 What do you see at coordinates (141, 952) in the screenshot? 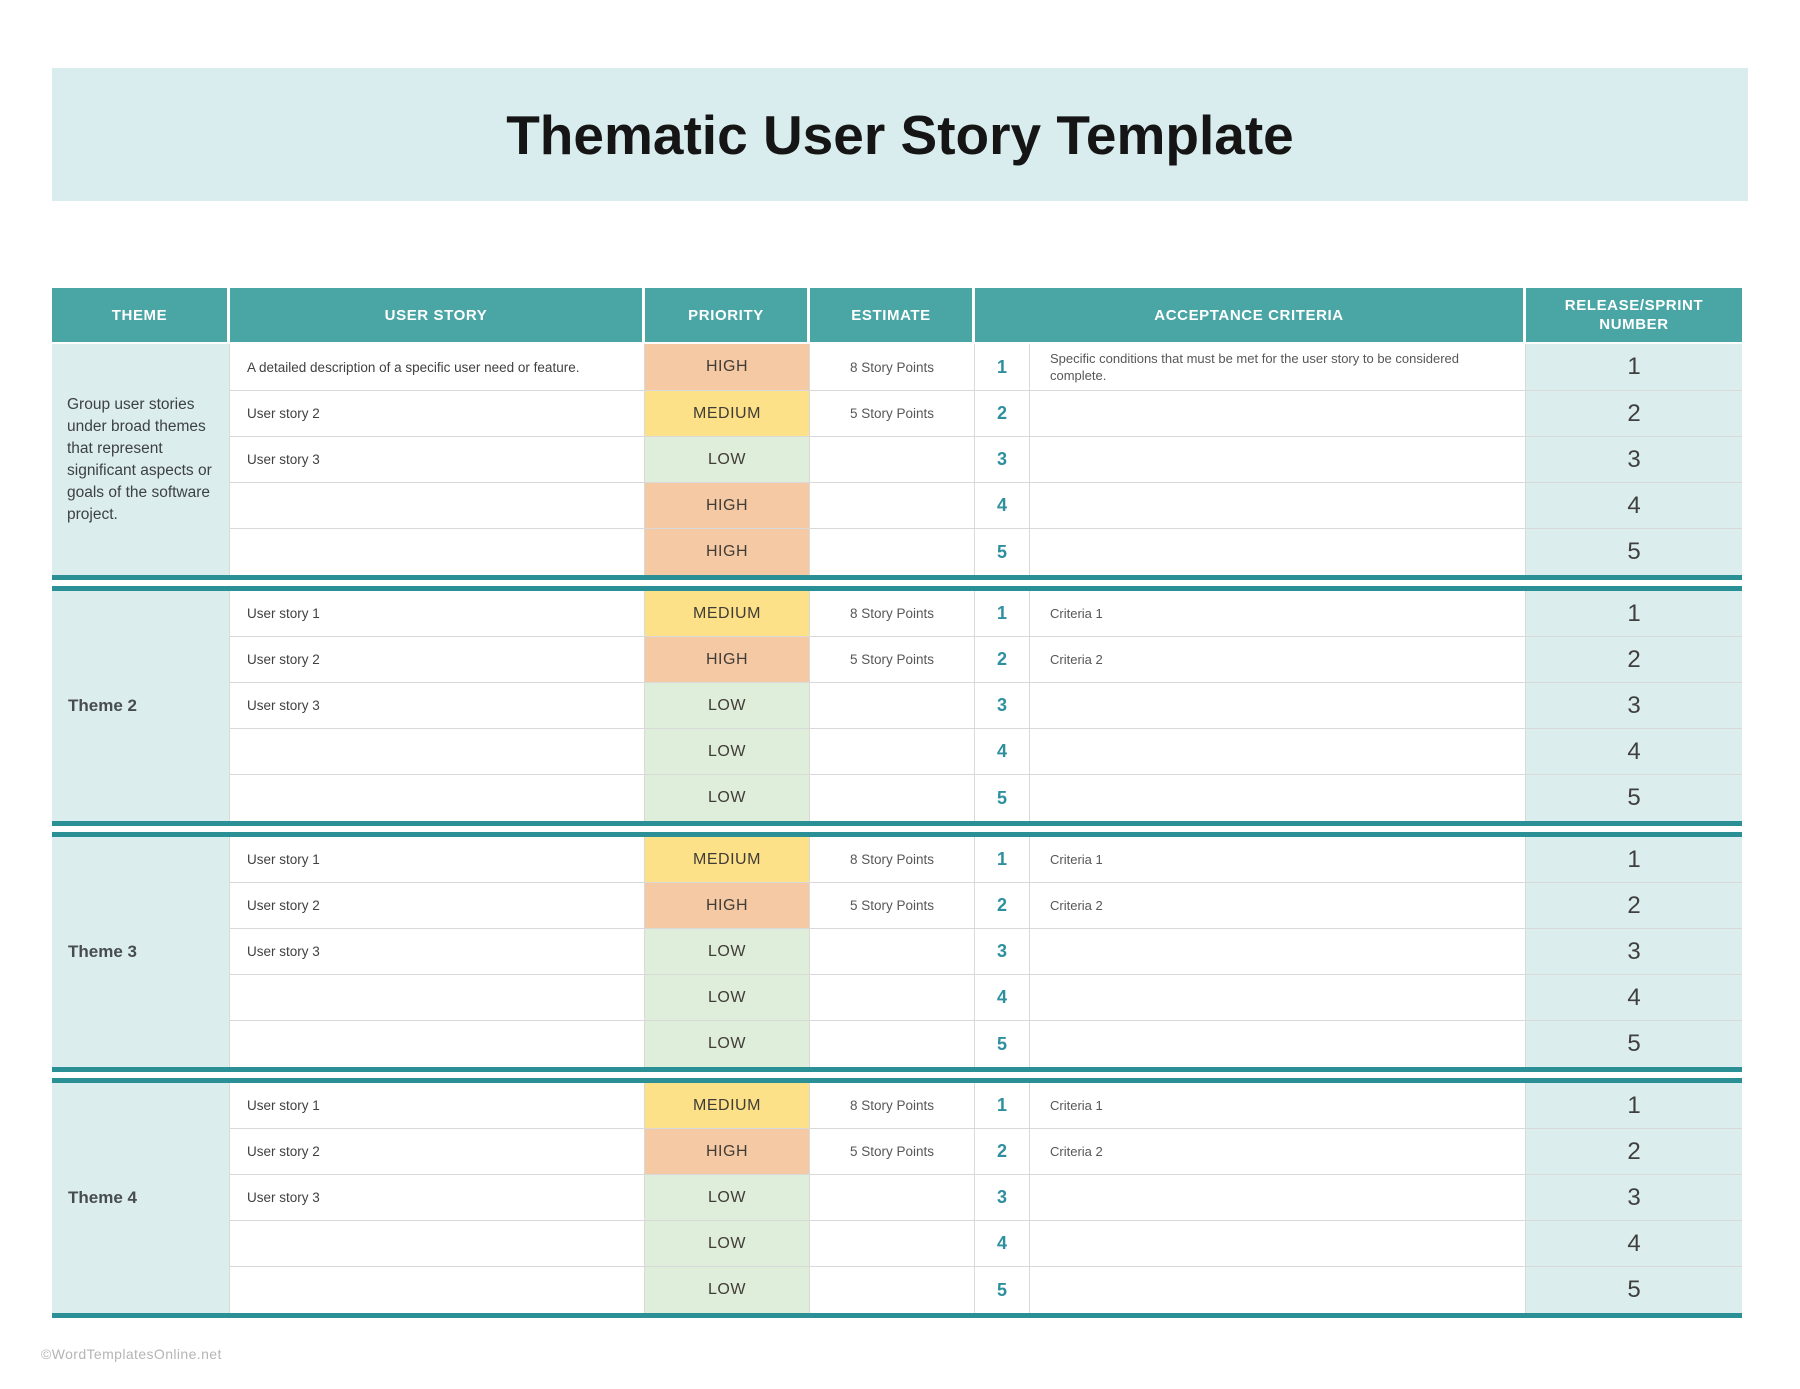
I see `theme-cell: Theme 3` at bounding box center [141, 952].